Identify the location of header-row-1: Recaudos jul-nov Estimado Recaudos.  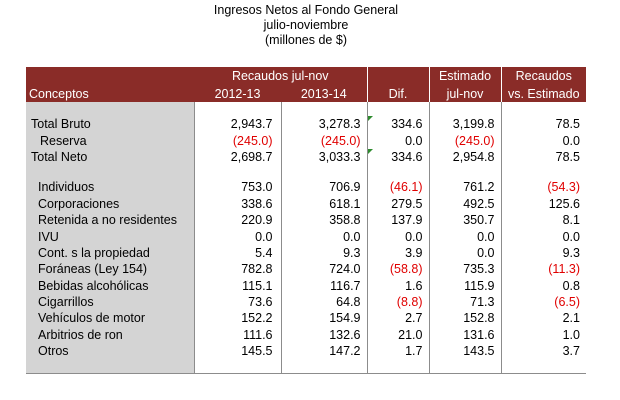
(306, 76).